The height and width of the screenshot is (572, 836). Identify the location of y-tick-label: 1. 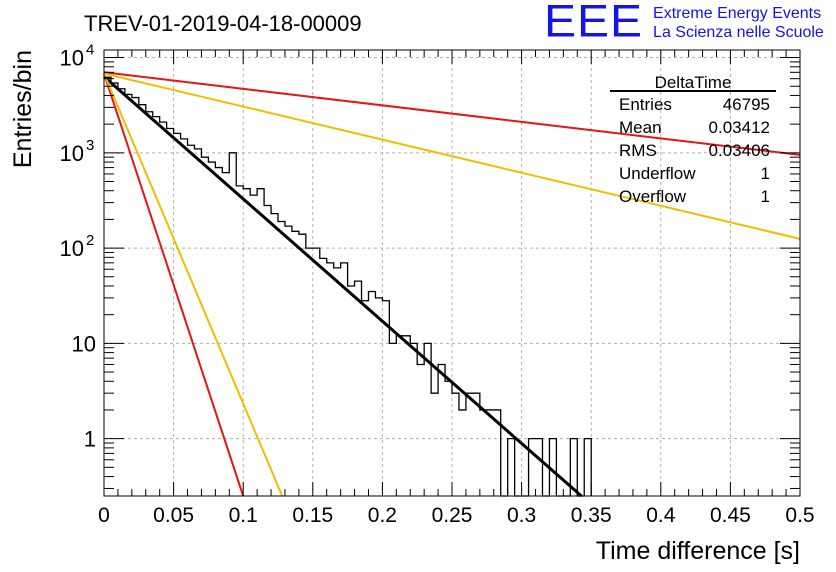
(90, 439).